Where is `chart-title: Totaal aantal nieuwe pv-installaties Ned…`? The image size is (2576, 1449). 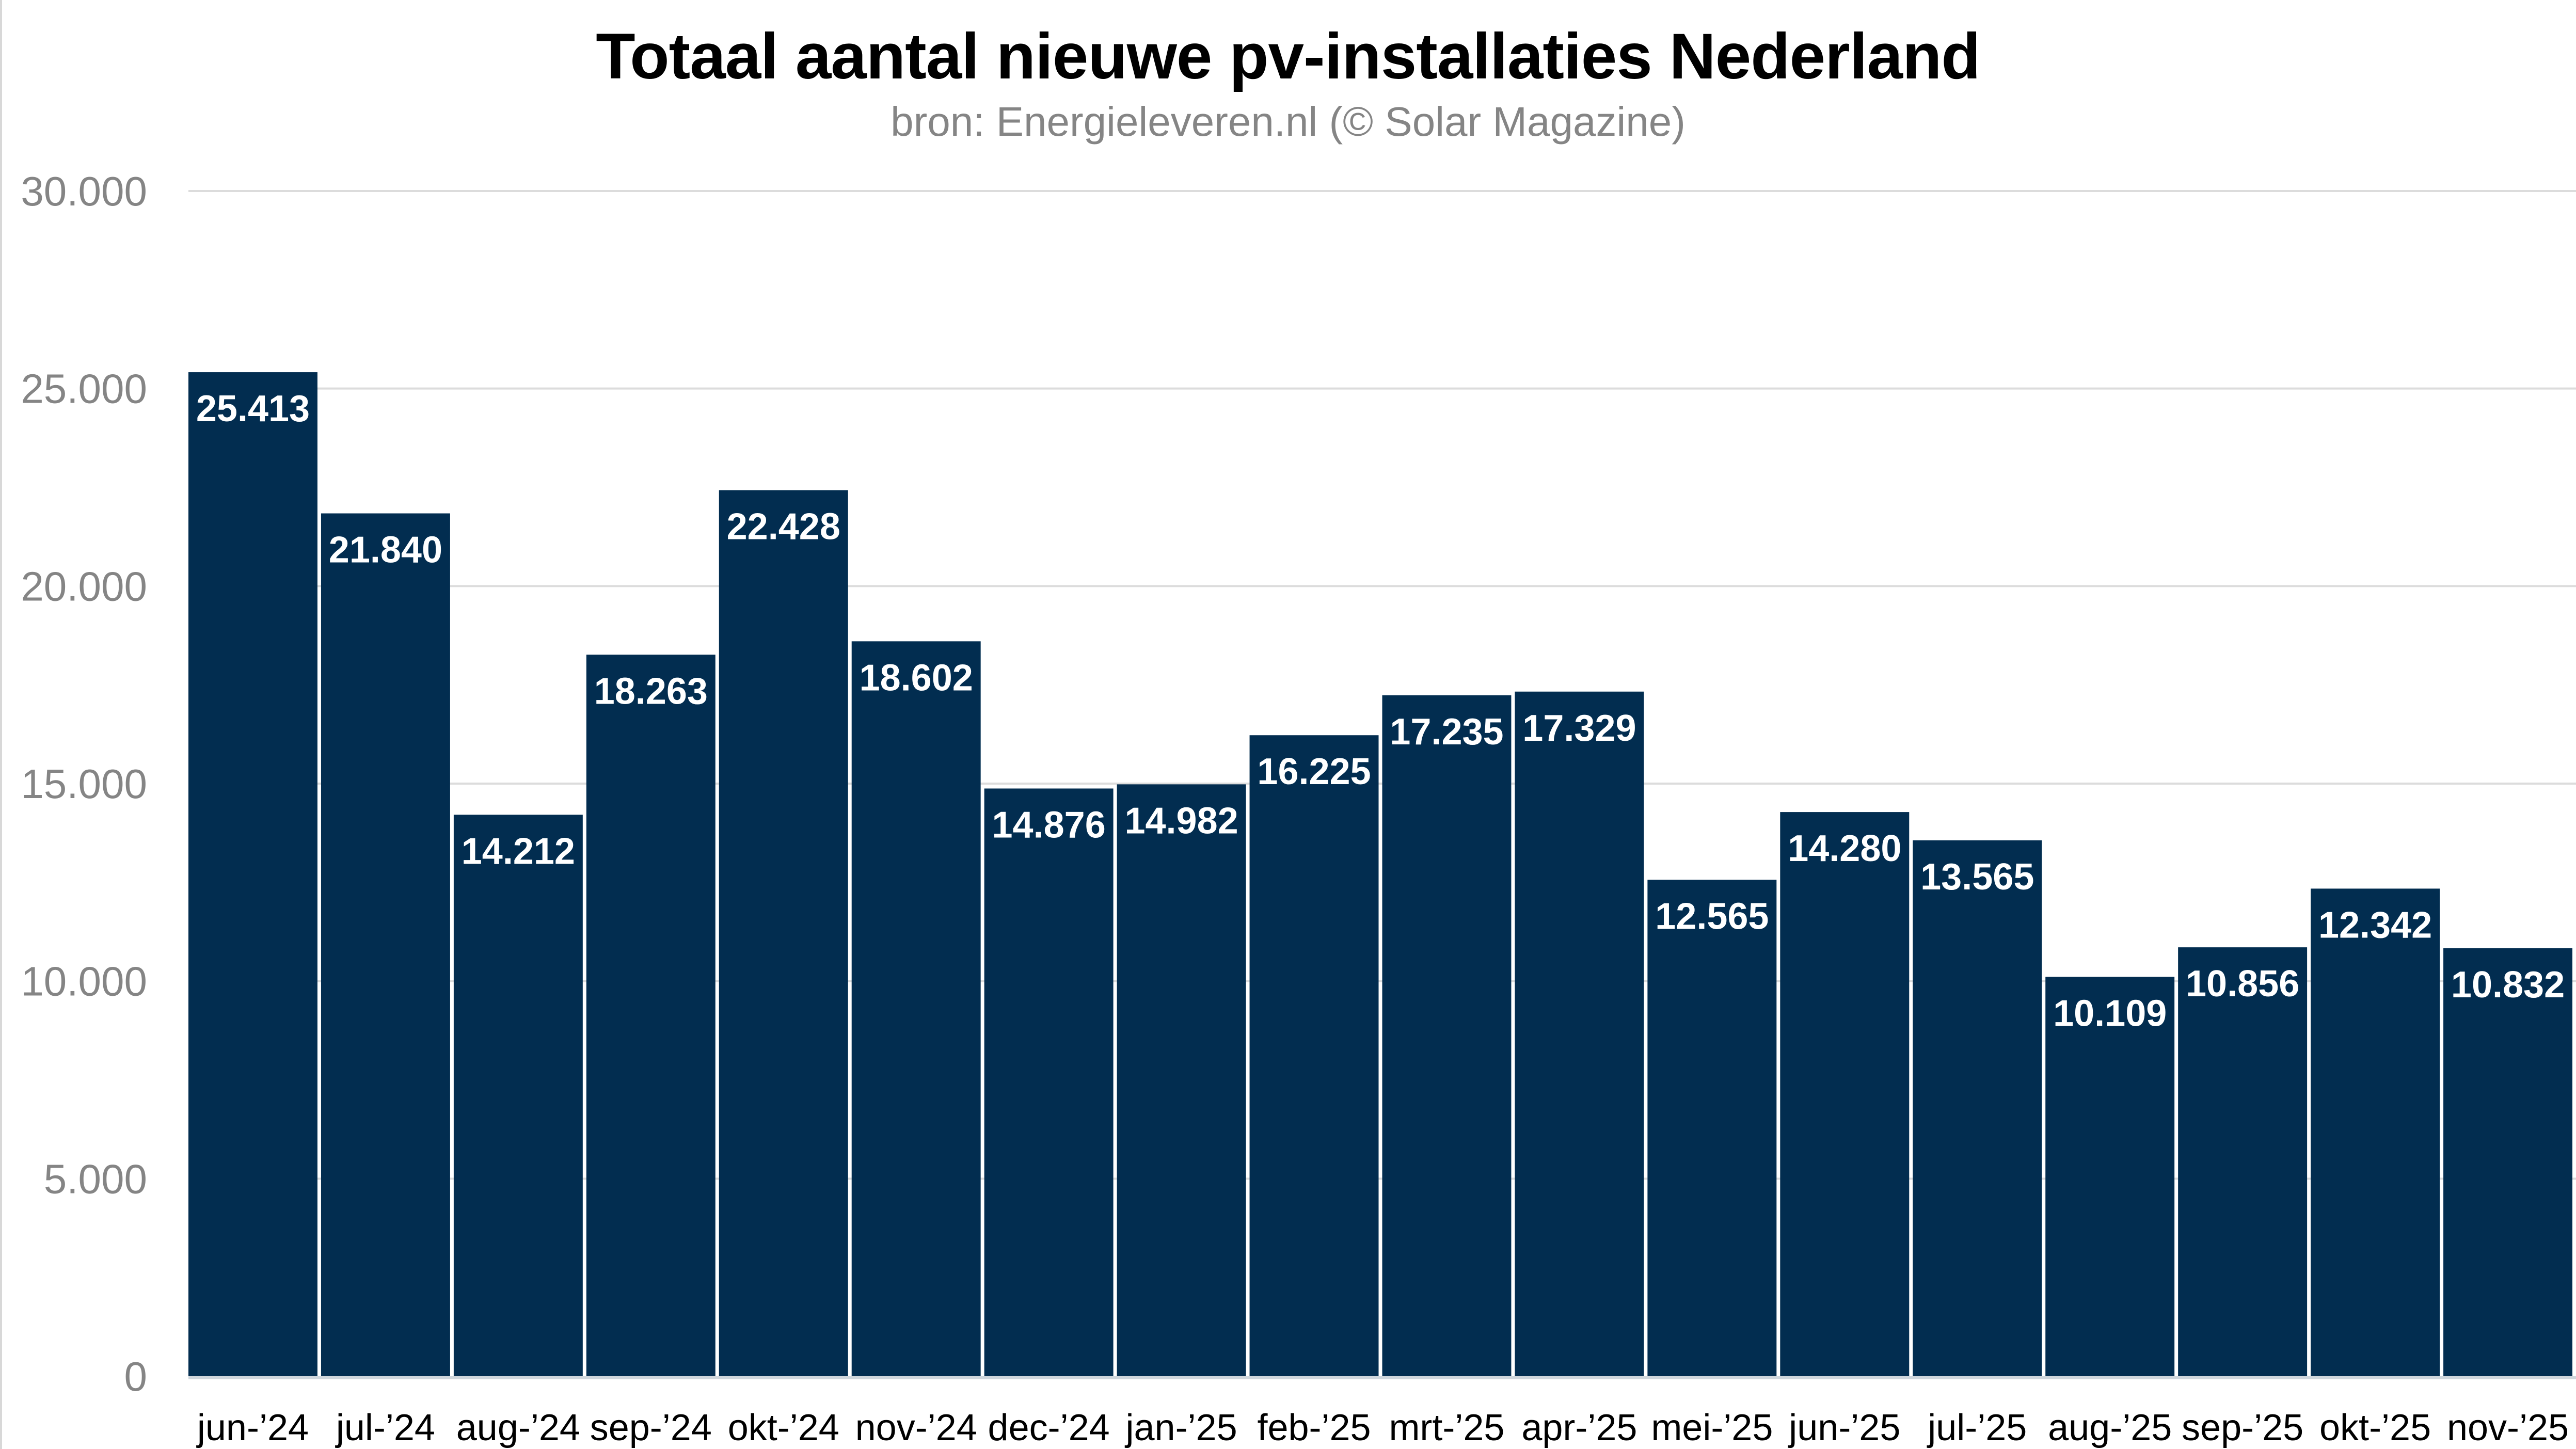
chart-title: Totaal aantal nieuwe pv-installaties Ned… is located at coordinates (1288, 57).